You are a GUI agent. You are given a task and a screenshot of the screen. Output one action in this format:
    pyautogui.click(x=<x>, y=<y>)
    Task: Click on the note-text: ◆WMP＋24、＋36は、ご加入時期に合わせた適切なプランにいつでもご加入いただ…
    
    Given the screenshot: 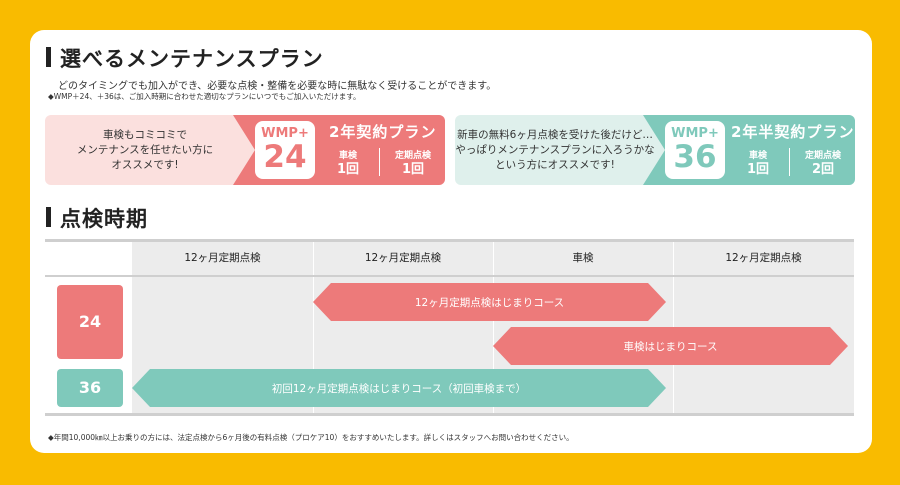 What is the action you would take?
    pyautogui.click(x=204, y=96)
    